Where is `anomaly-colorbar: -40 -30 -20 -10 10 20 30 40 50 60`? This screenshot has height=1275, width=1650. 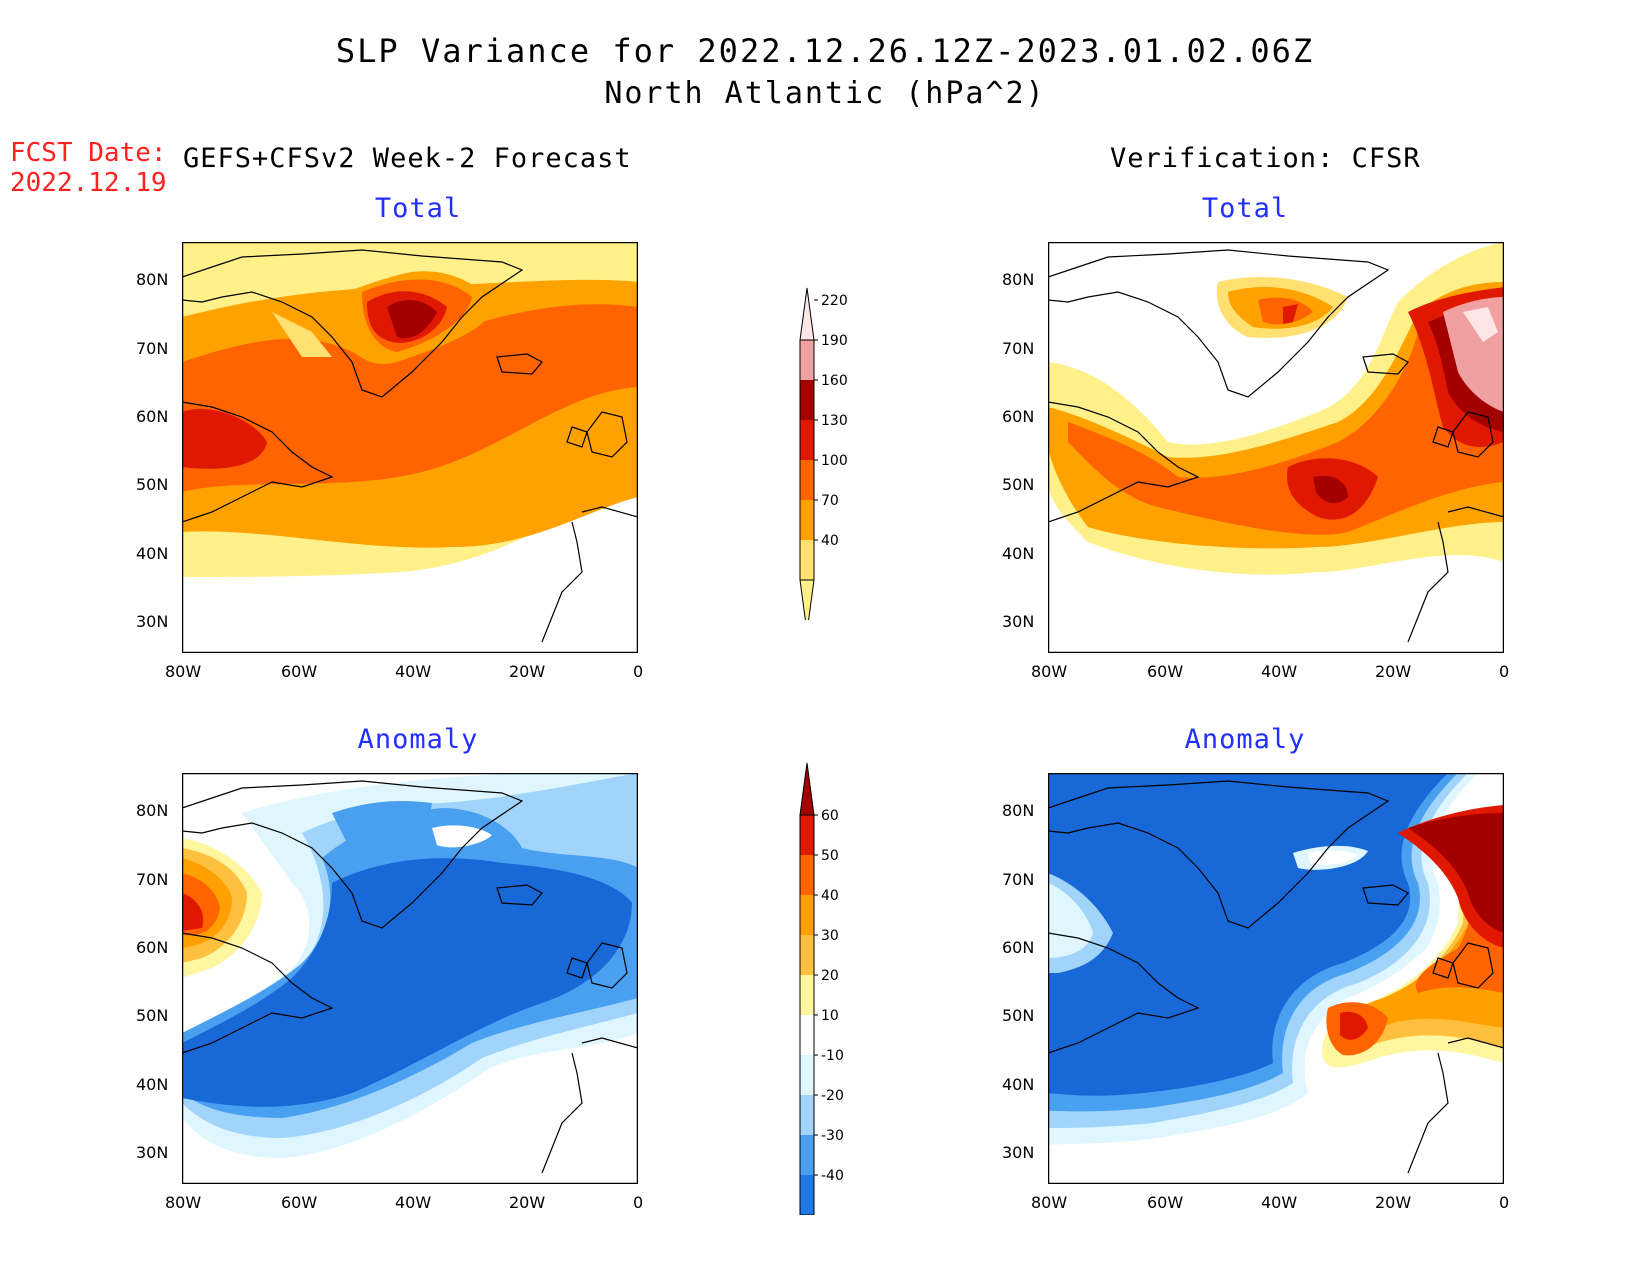
anomaly-colorbar: -40 -30 -20 -10 10 20 30 40 50 60 is located at coordinates (830, 1011).